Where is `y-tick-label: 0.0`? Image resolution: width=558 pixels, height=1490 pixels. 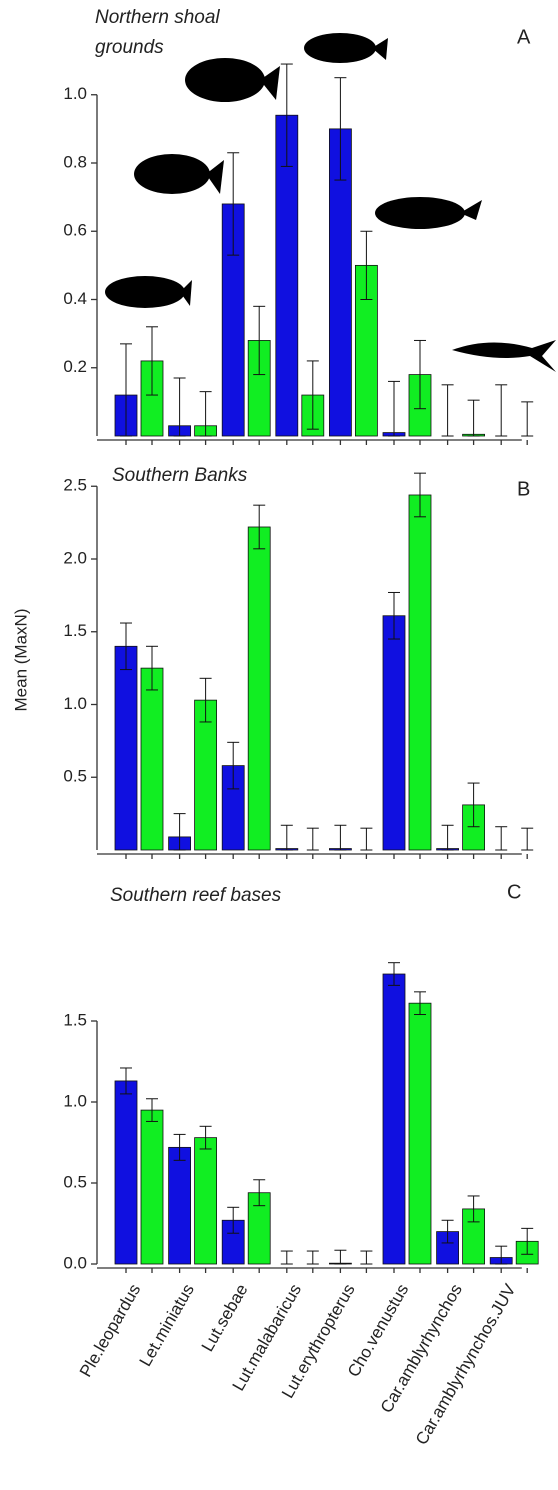
y-tick-label: 0.0 is located at coordinates (75, 1262).